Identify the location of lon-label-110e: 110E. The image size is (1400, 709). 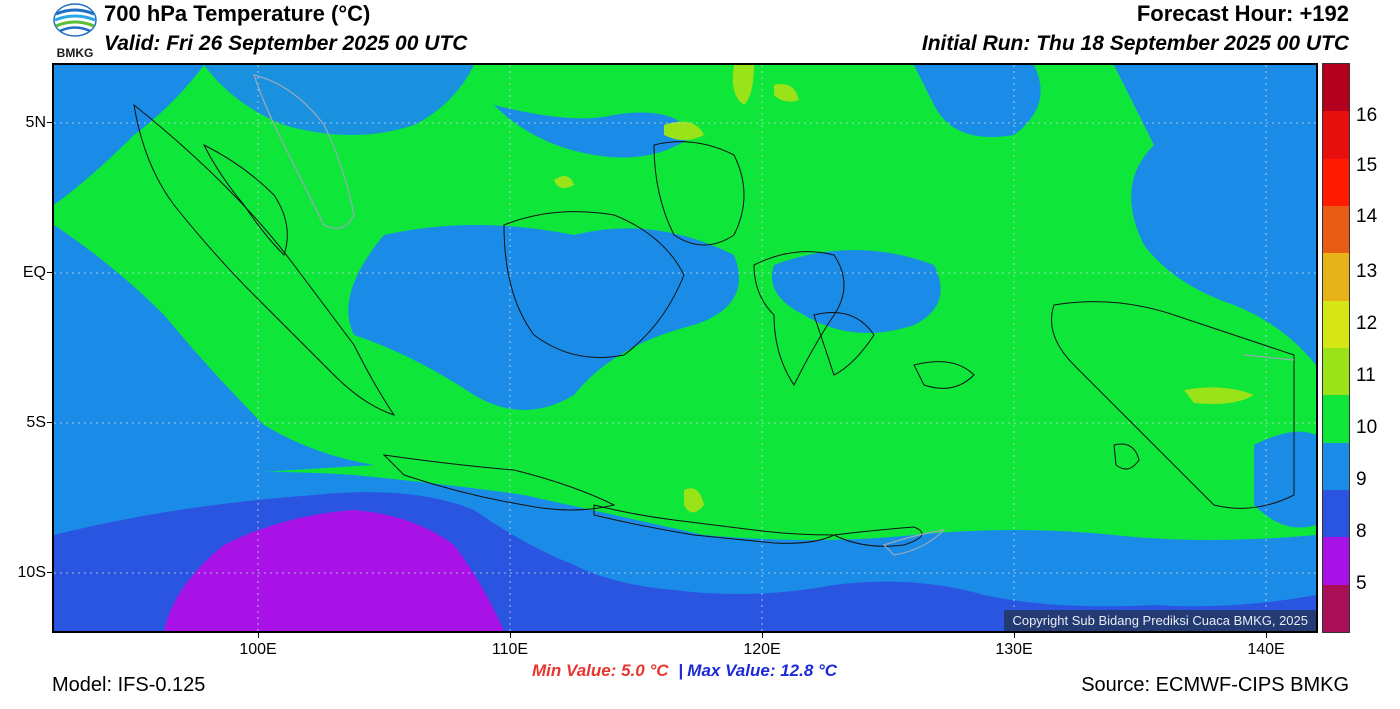
(510, 649).